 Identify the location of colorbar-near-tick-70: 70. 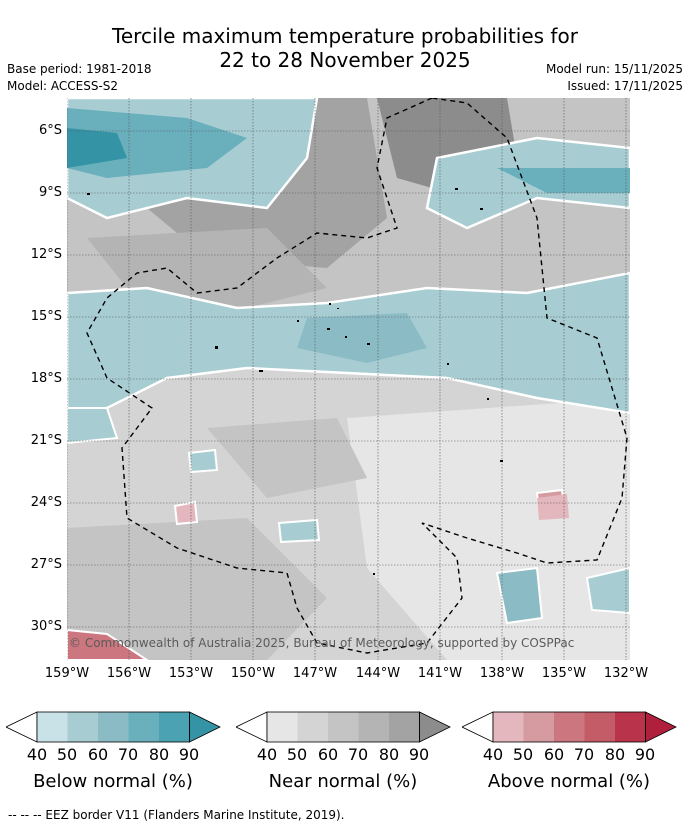
(358, 754).